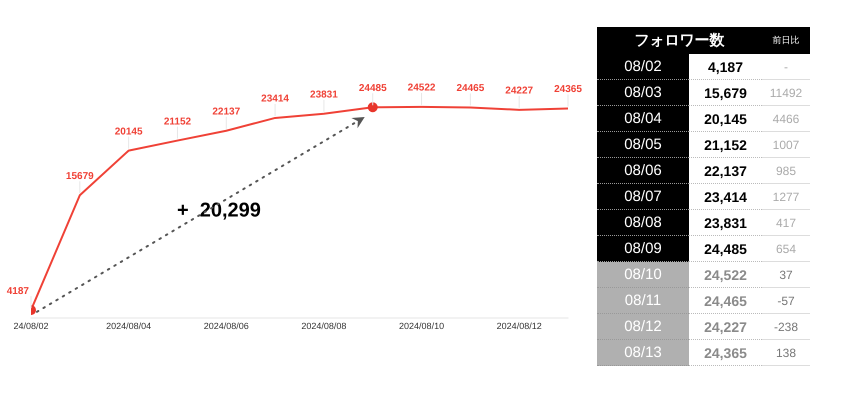  Describe the element at coordinates (422, 88) in the screenshot. I see `data-label: 24522` at that location.